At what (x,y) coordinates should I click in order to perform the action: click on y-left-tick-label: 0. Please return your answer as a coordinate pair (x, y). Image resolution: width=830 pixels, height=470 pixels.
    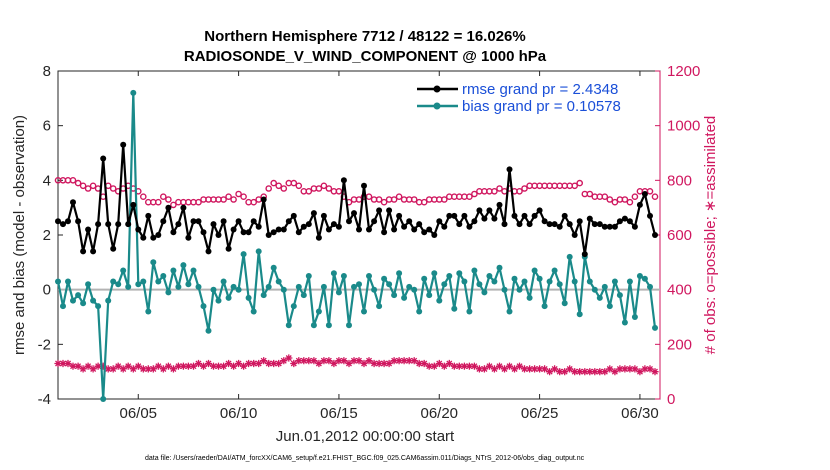
    Looking at the image, I should click on (47, 290).